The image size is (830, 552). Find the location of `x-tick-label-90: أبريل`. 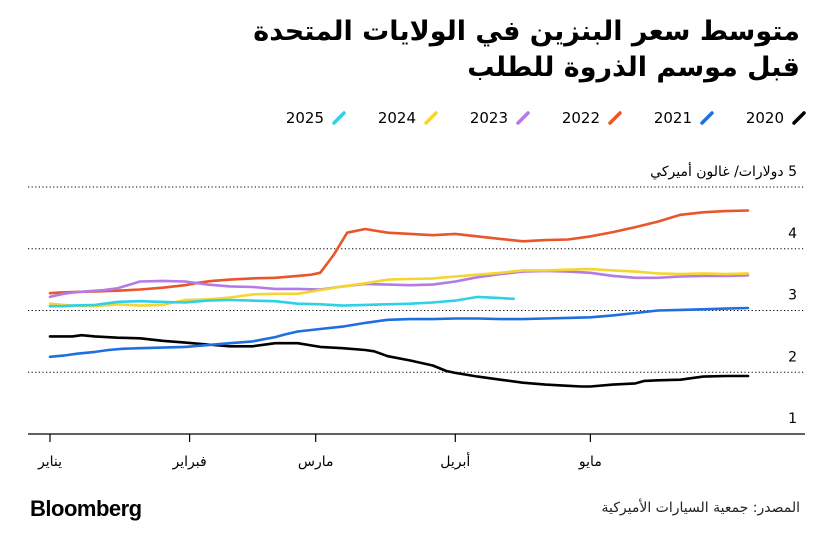

x-tick-label-90: أبريل is located at coordinates (455, 461).